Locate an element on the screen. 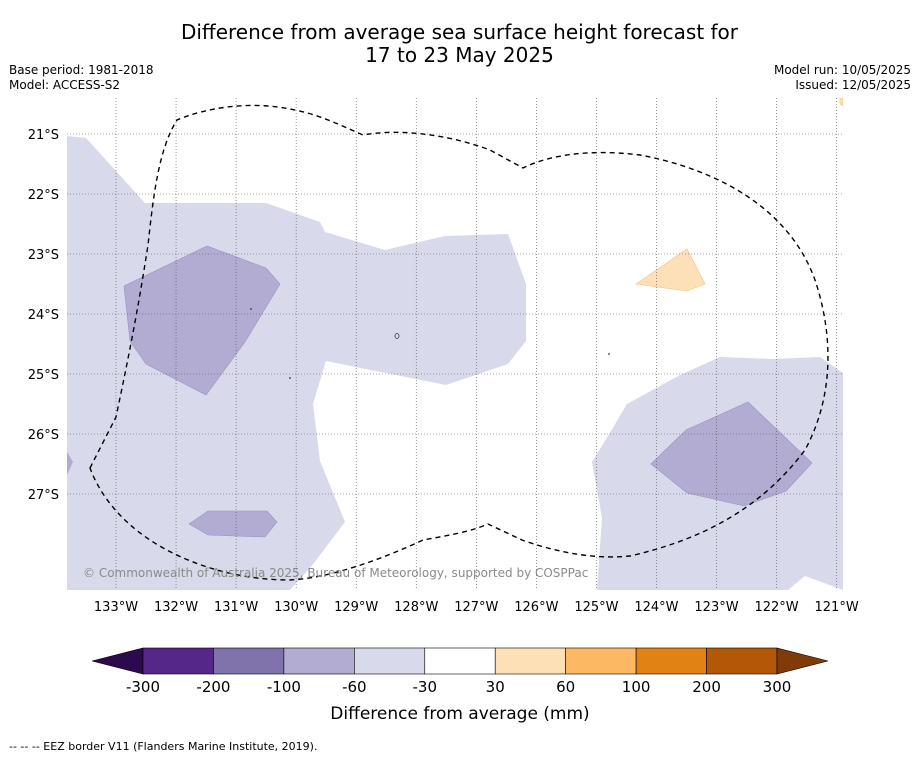 This screenshot has height=758, width=919. lon-tick-label: 133°W is located at coordinates (116, 607).